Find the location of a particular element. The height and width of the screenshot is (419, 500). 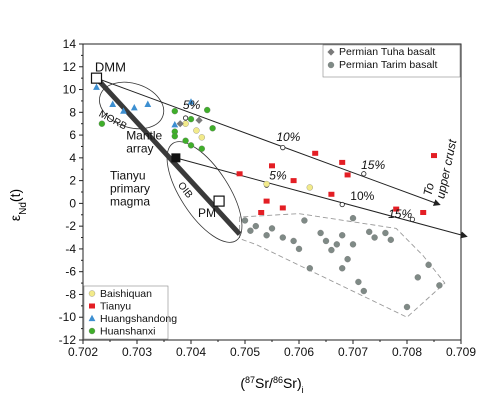

x-tick-label: 0.708 is located at coordinates (407, 352).